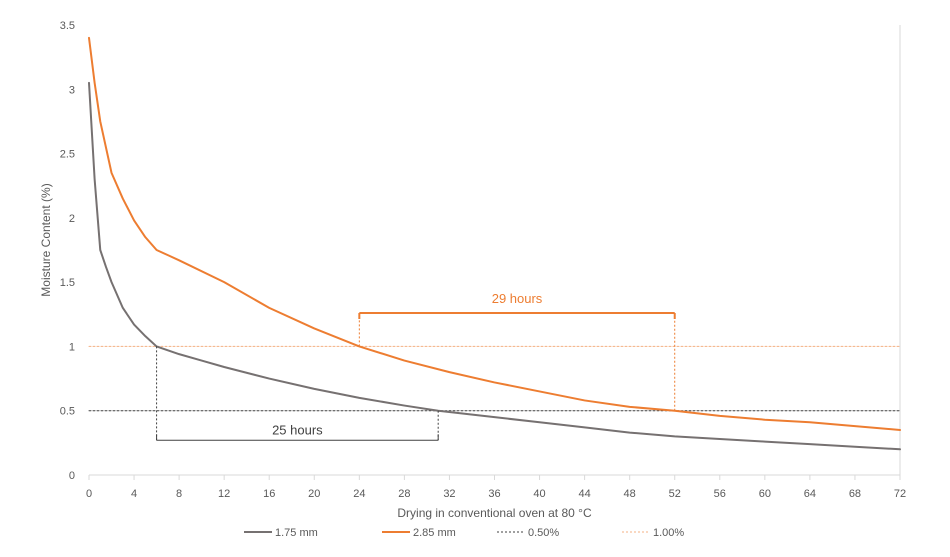 This screenshot has width=950, height=557. Describe the element at coordinates (855, 494) in the screenshot. I see `x-tick-label: 68` at that location.